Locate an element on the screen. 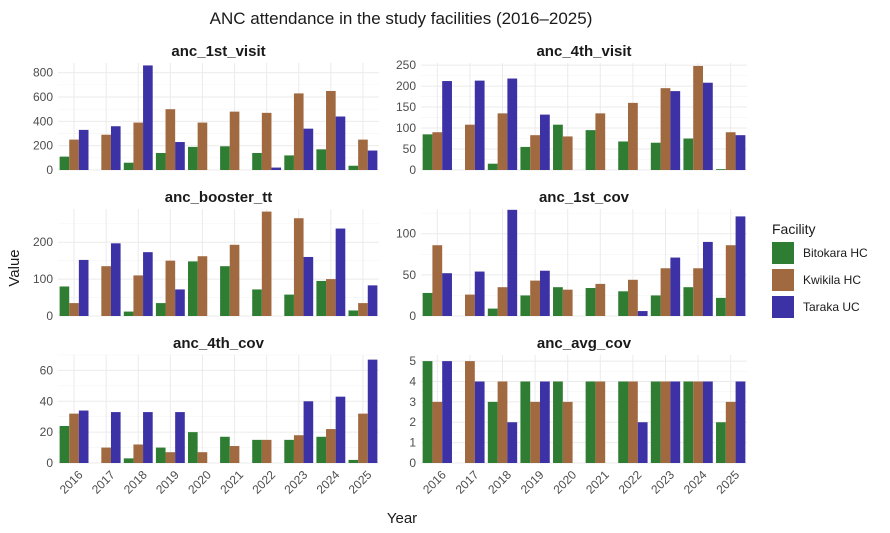 The image size is (890, 533). x-tick-label: 2016 is located at coordinates (71, 482).